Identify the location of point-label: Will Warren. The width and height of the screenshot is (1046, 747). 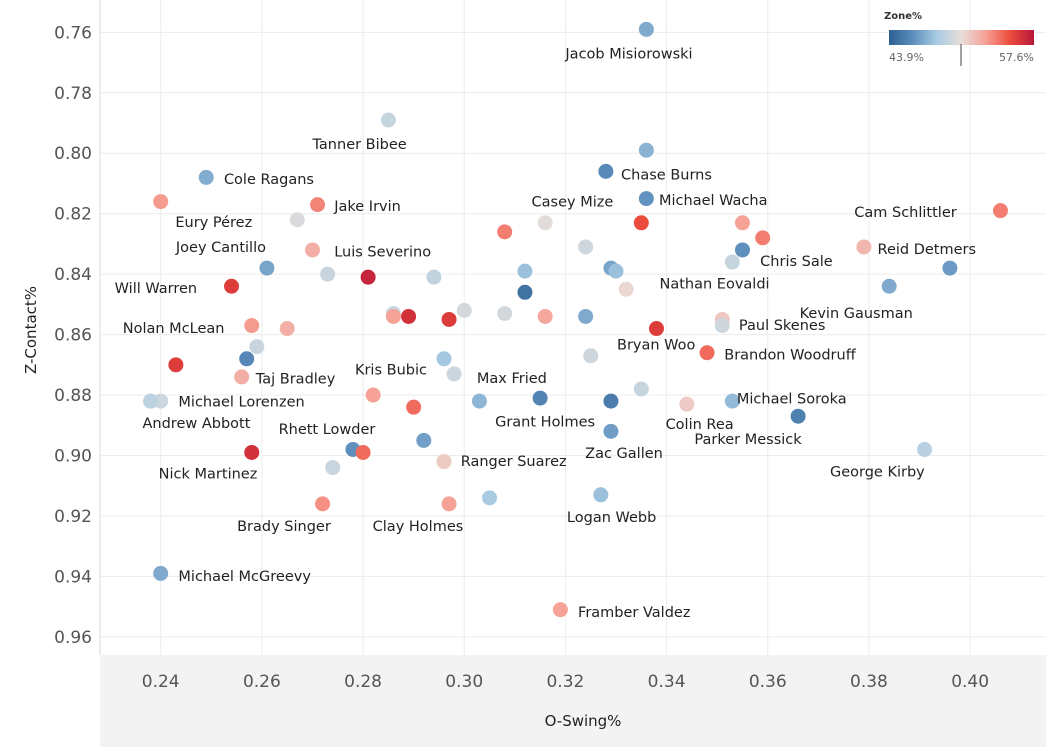
(156, 289).